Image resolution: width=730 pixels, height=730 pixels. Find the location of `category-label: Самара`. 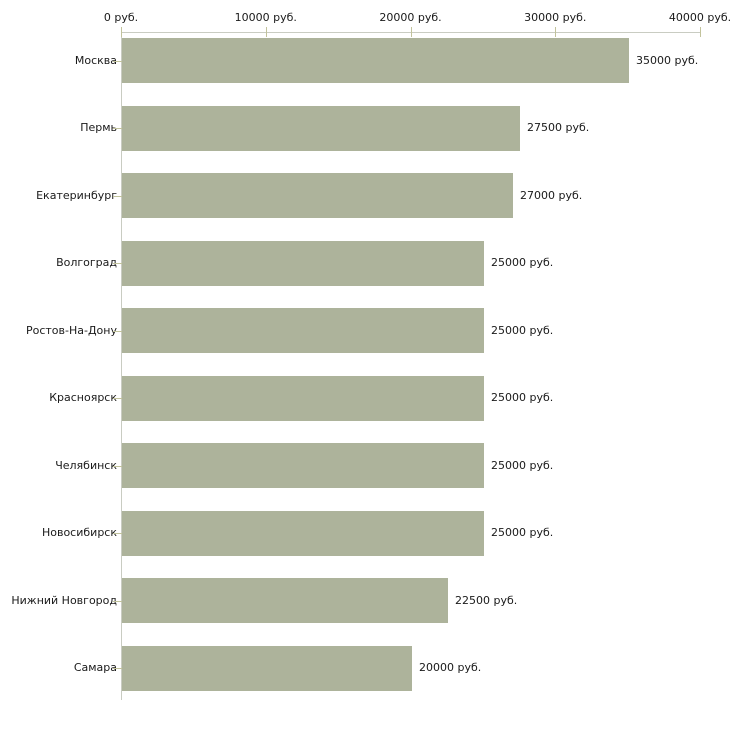

category-label: Самара is located at coordinates (95, 667).